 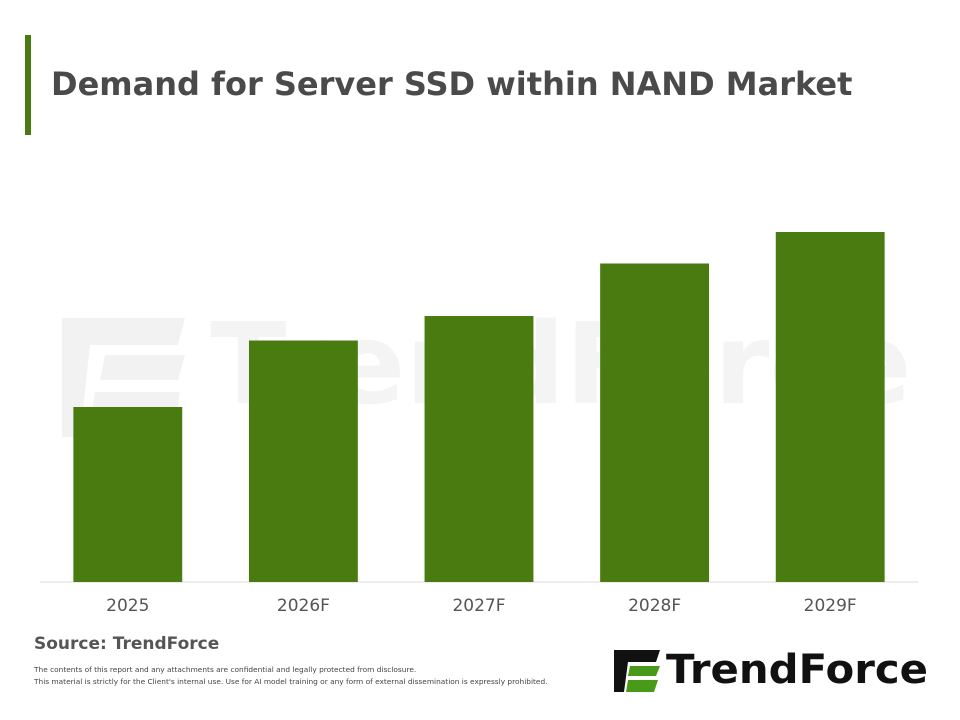 What do you see at coordinates (451, 84) in the screenshot?
I see `chart-title: Demand for Server SSD within NAND Market` at bounding box center [451, 84].